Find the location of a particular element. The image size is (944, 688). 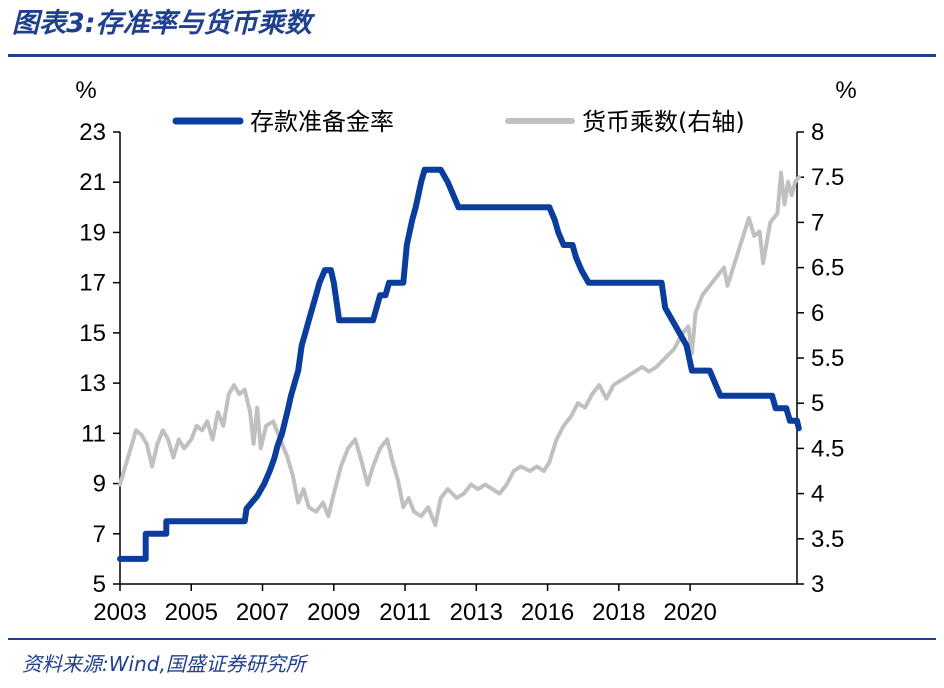

legend: 存款准备金率 货币乘数(右轴) is located at coordinates (458, 122).